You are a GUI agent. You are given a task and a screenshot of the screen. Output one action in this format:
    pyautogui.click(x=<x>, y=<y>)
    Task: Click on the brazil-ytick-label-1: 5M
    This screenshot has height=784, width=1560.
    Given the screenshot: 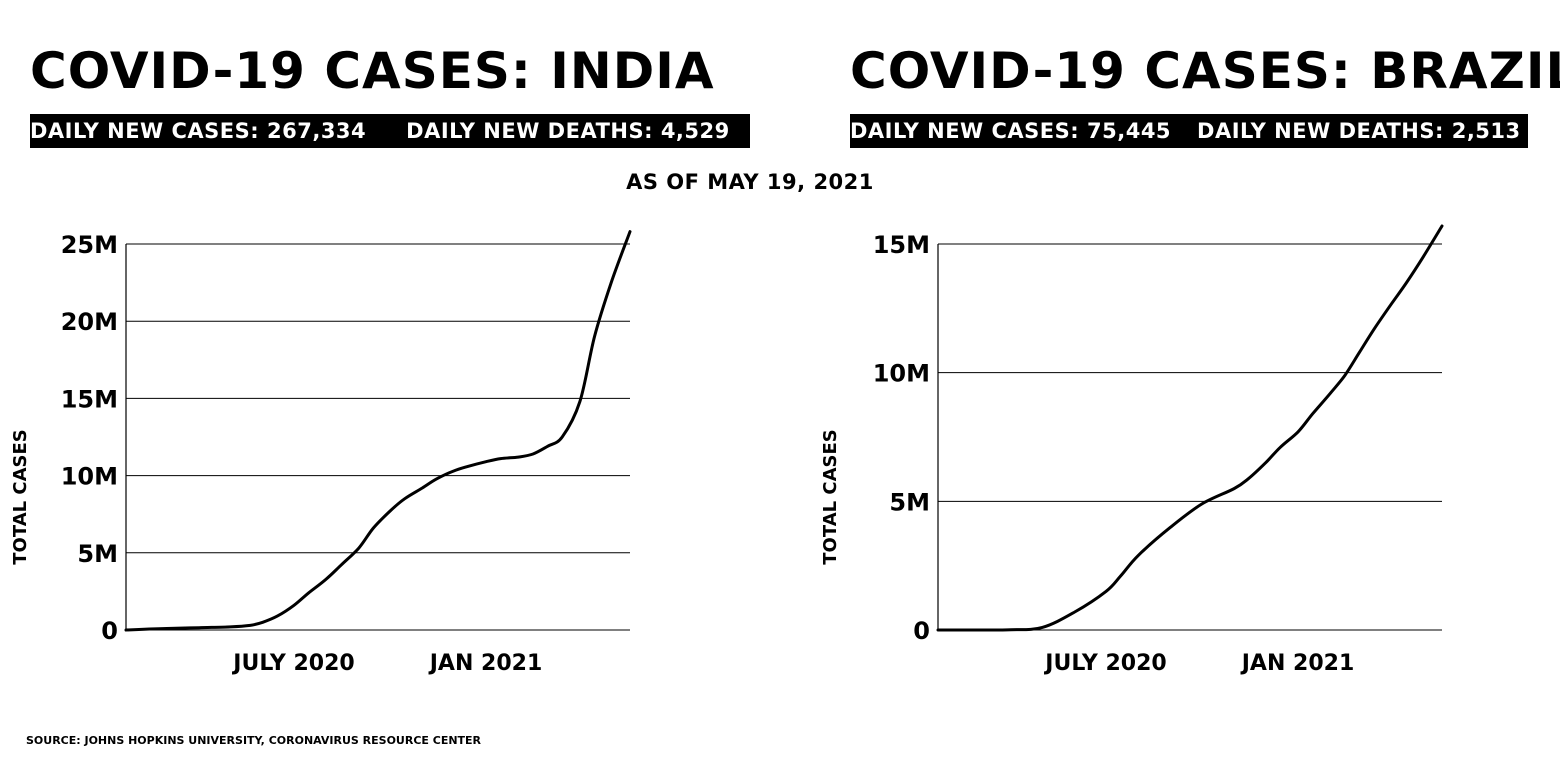 What is the action you would take?
    pyautogui.click(x=909, y=502)
    